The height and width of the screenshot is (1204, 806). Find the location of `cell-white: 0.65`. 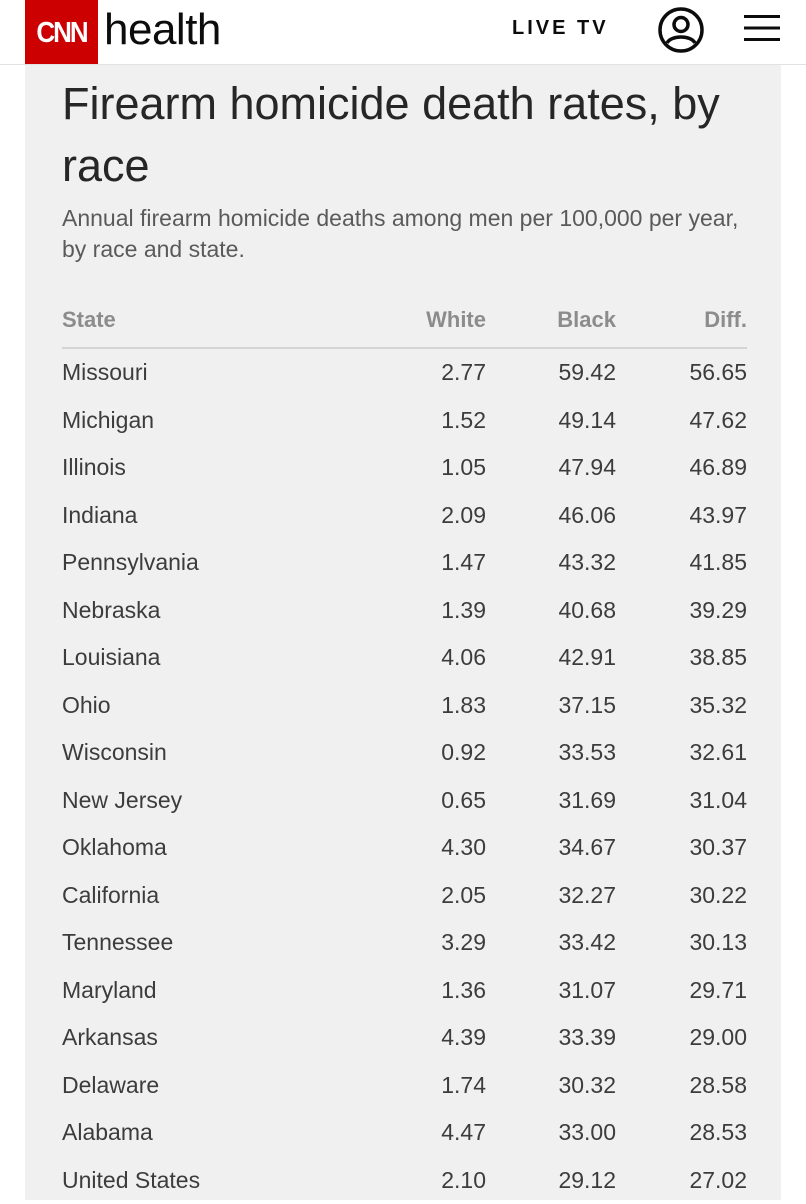

cell-white: 0.65 is located at coordinates (434, 801).